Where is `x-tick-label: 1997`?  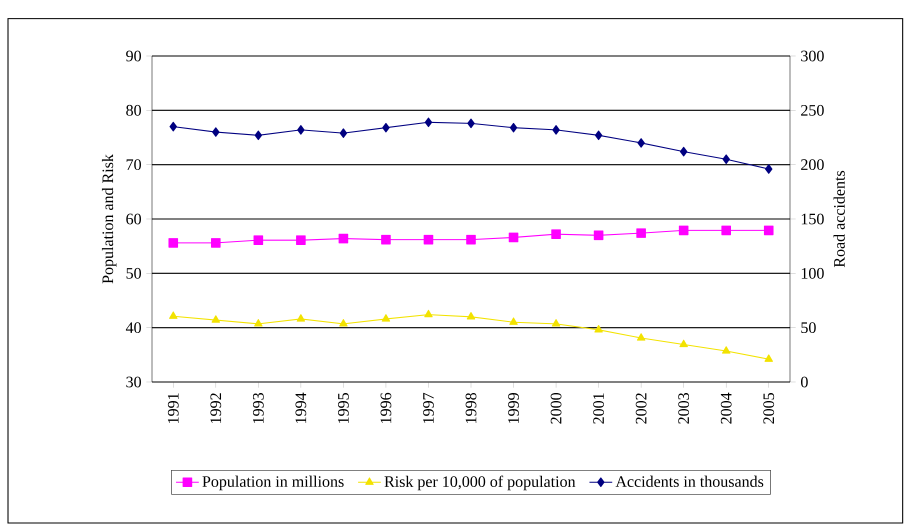
x-tick-label: 1997 is located at coordinates (428, 407).